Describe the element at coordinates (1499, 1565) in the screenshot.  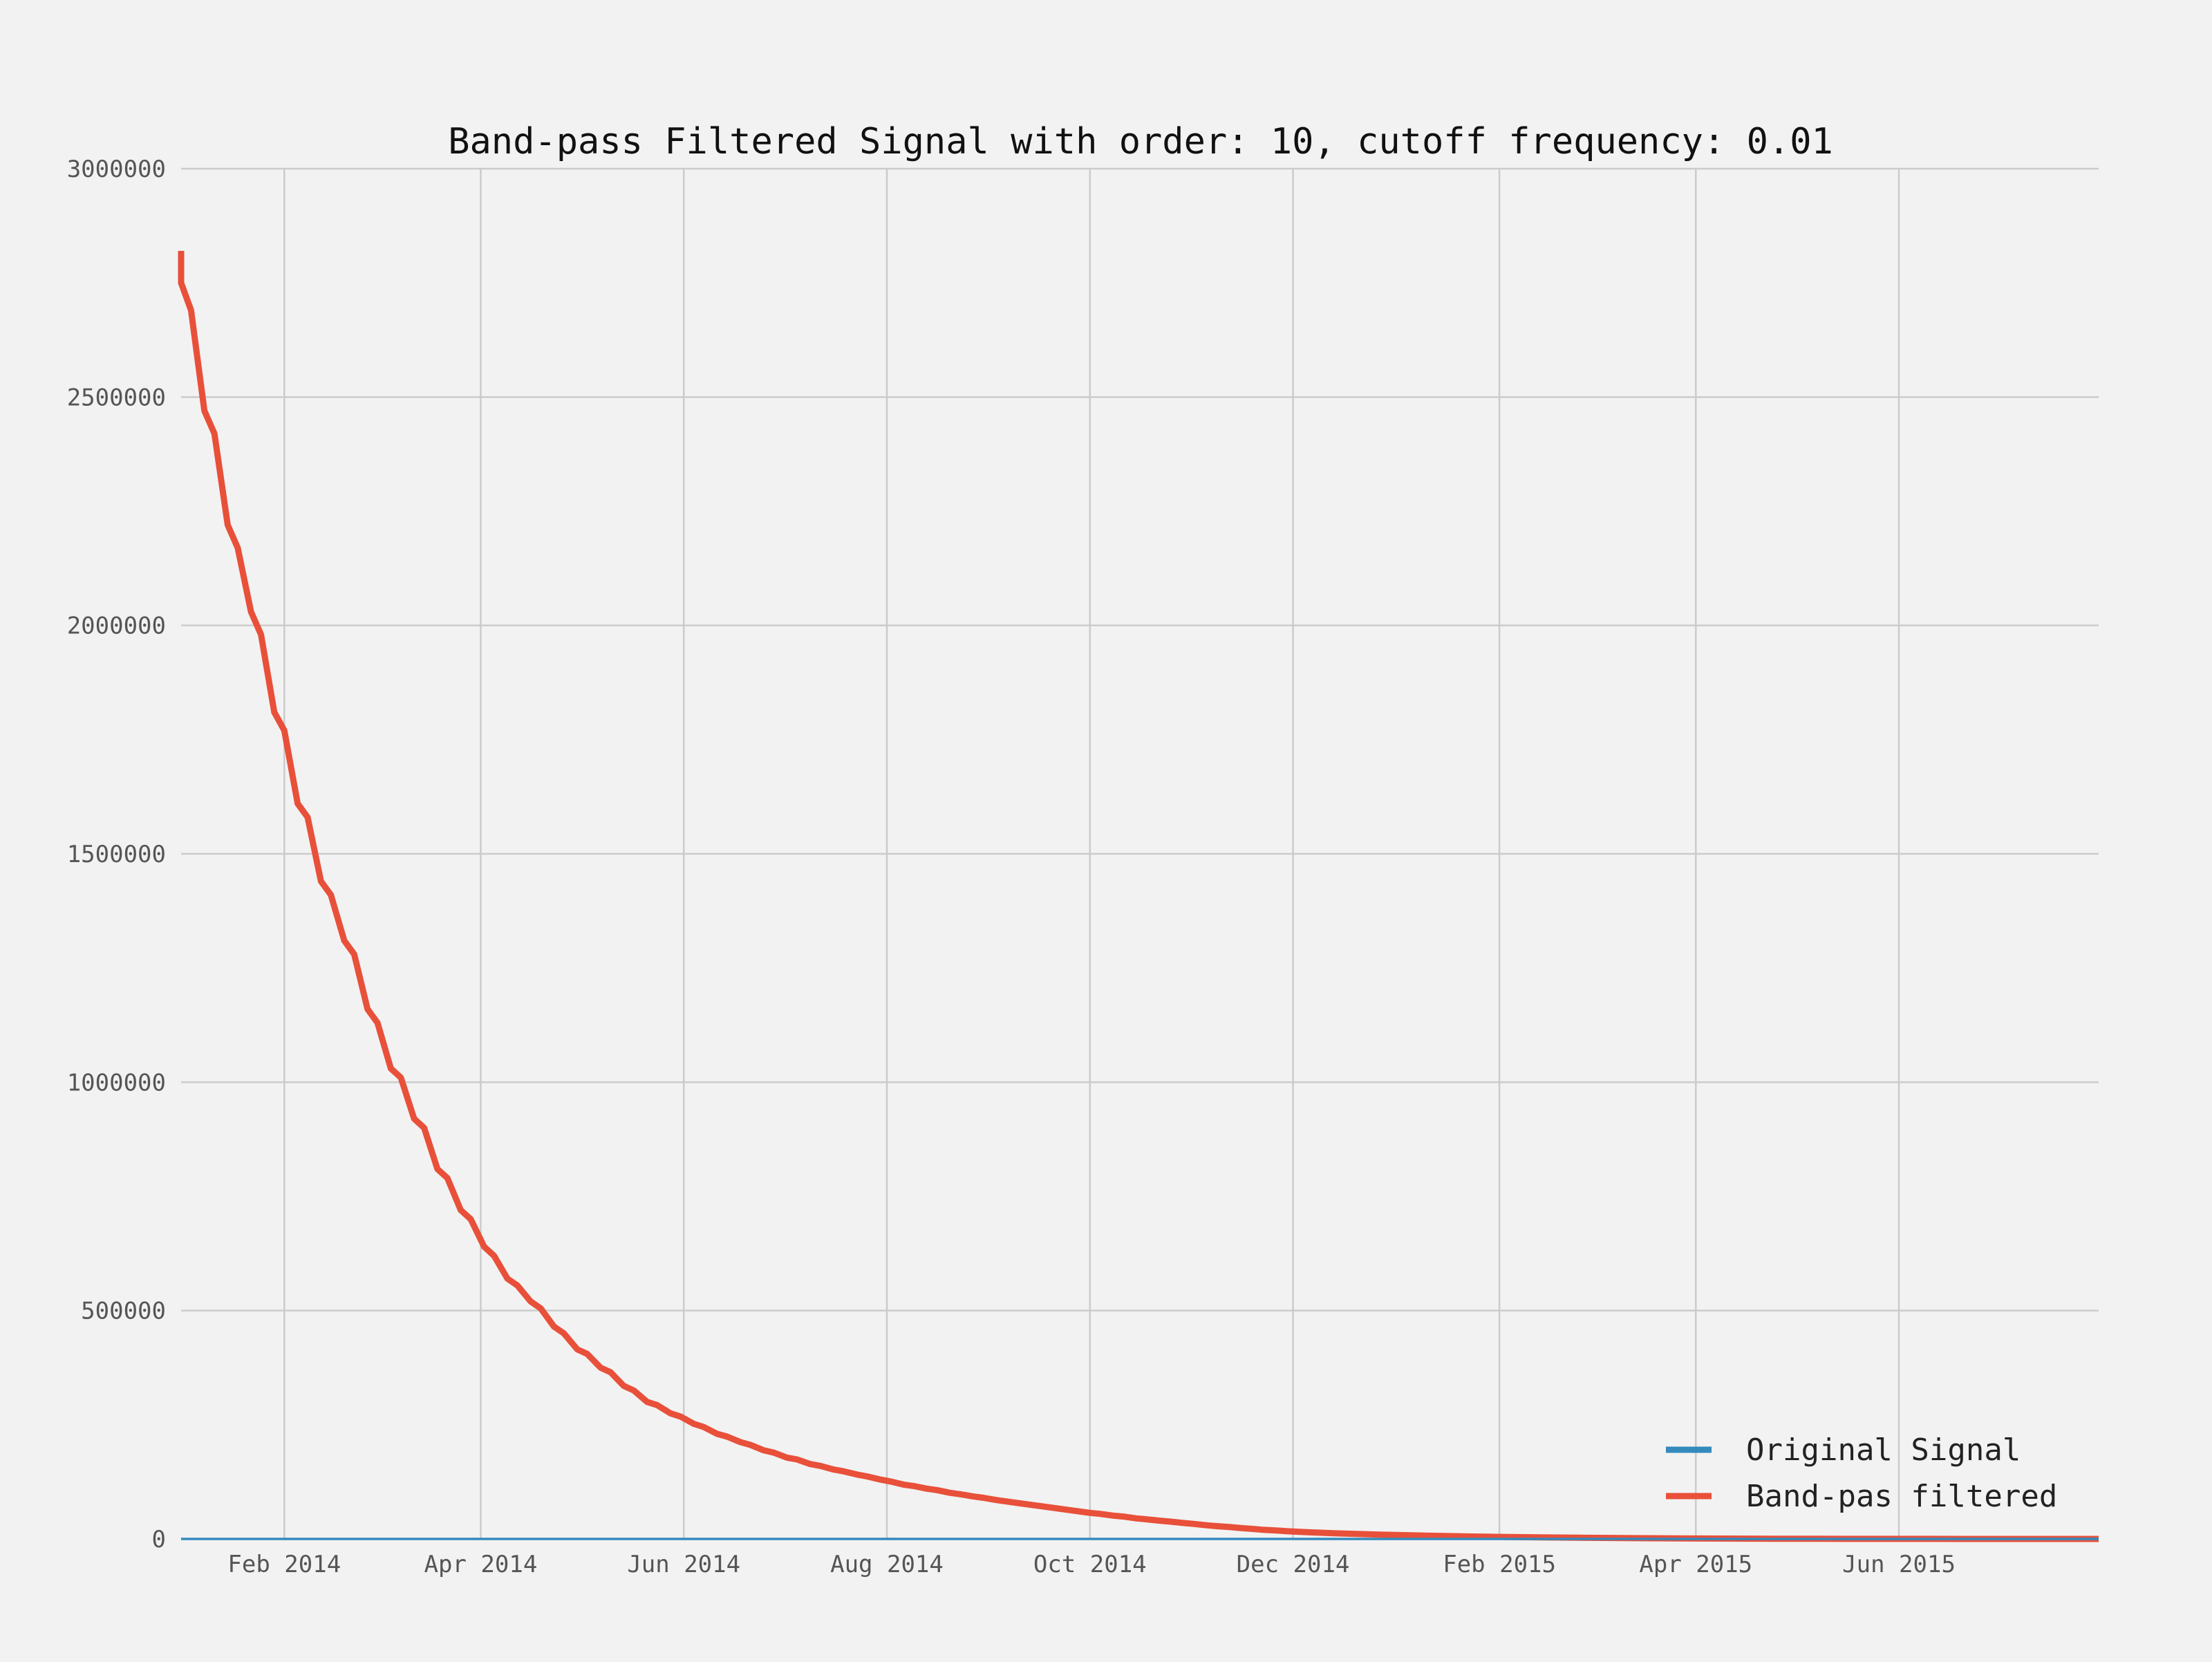
I see `x-tick-label: Feb 2015` at that location.